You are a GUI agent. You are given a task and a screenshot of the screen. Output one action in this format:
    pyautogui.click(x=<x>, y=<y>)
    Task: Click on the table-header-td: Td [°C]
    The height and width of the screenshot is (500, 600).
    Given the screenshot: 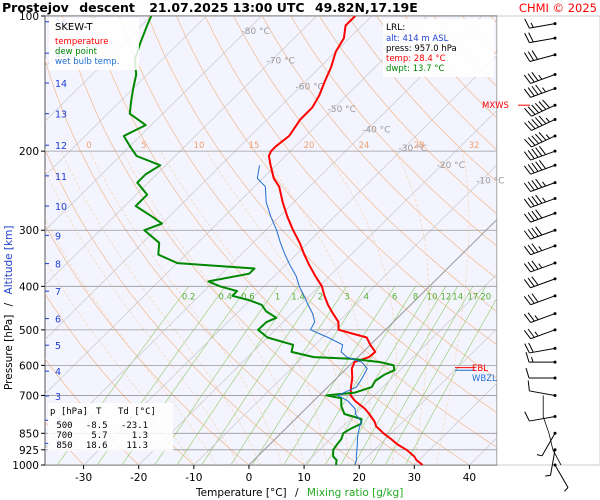 What is the action you would take?
    pyautogui.click(x=137, y=412)
    